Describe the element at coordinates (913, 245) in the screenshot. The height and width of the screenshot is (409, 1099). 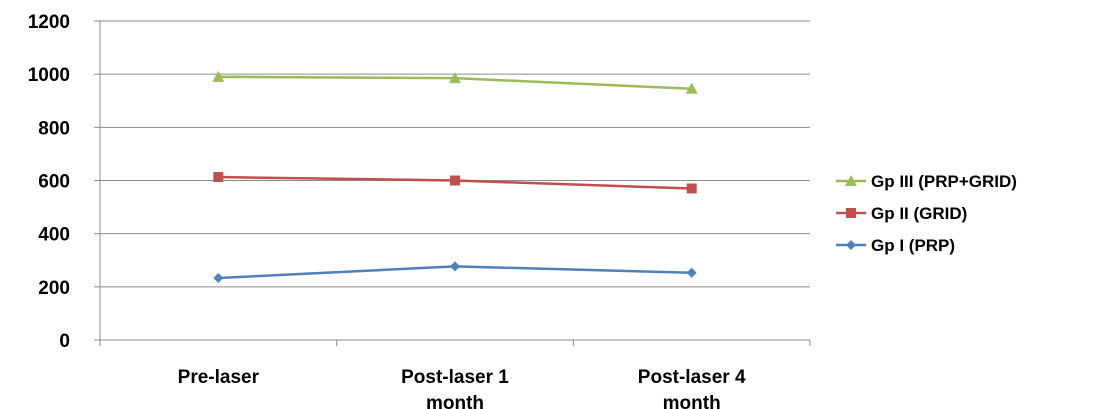
I see `legend-label-0: Gp I (PRP)` at that location.